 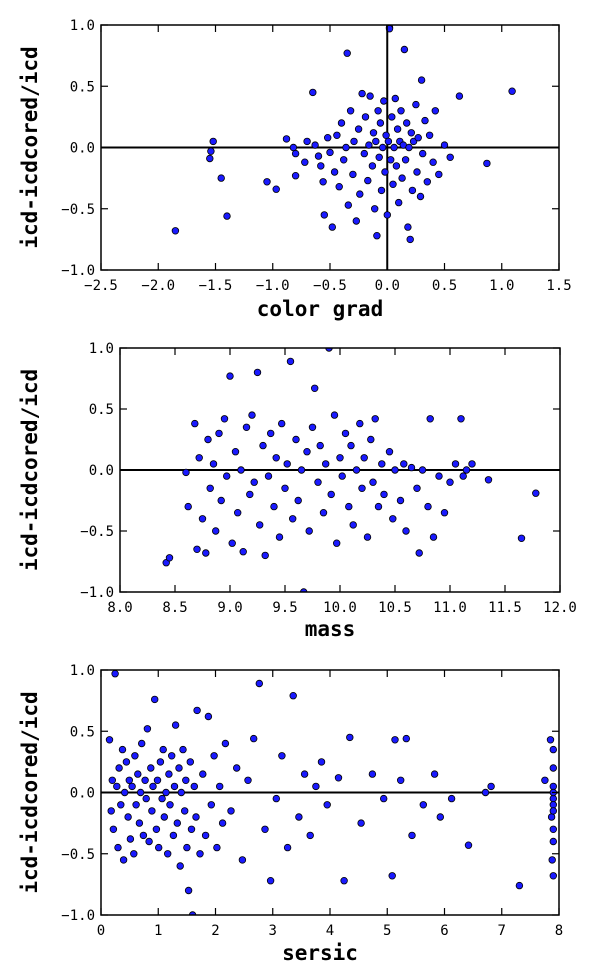 I want to click on x-tick-label: 8.0, so click(x=119, y=608).